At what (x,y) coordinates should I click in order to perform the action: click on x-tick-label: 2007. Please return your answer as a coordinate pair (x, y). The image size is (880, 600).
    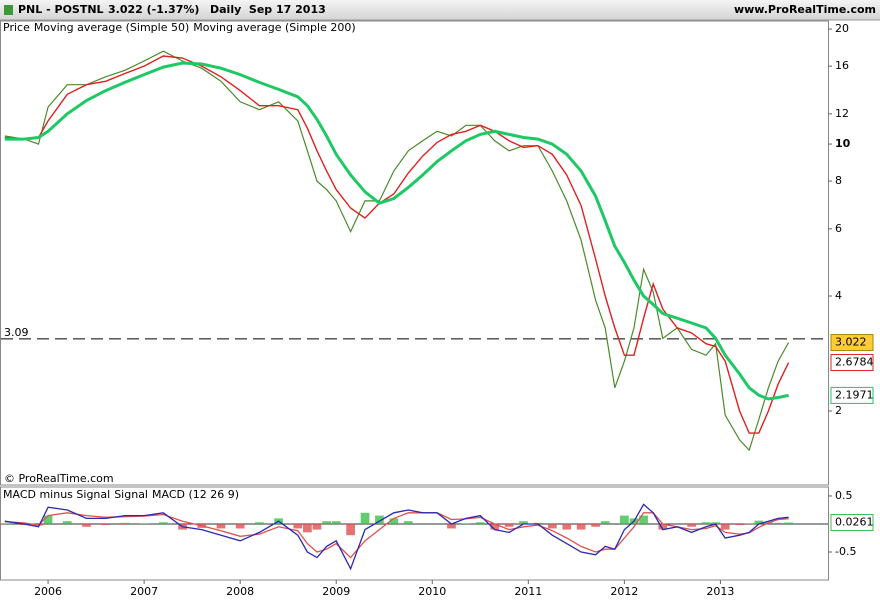
    Looking at the image, I should click on (144, 591).